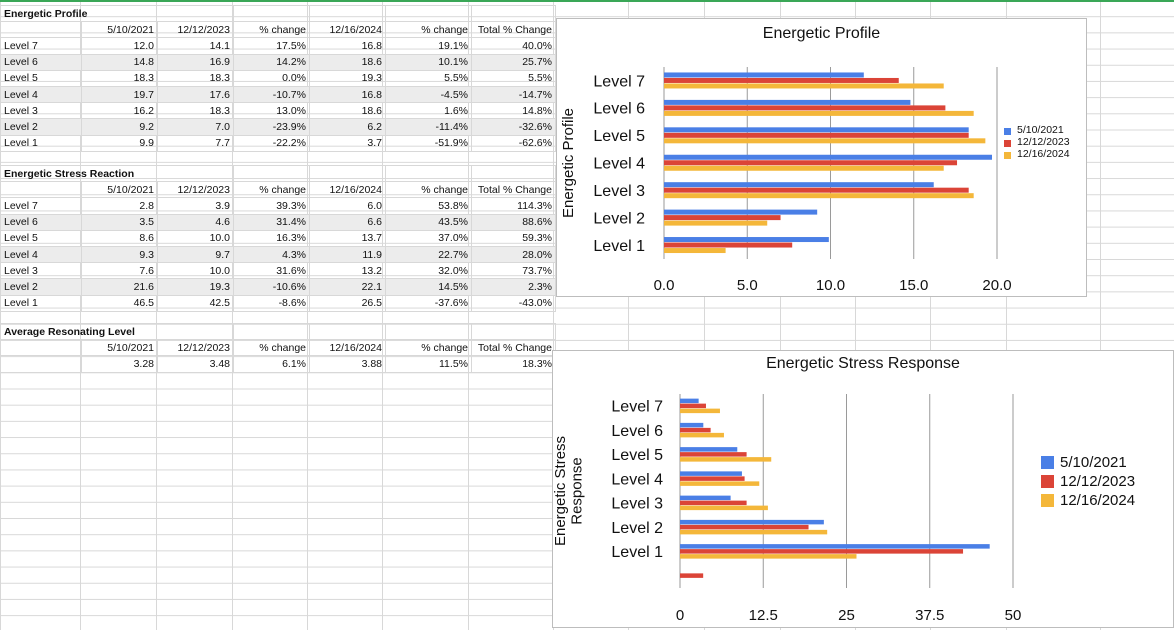 This screenshot has height=630, width=1174. What do you see at coordinates (195, 78) in the screenshot?
I see `table-cell: 18.3` at bounding box center [195, 78].